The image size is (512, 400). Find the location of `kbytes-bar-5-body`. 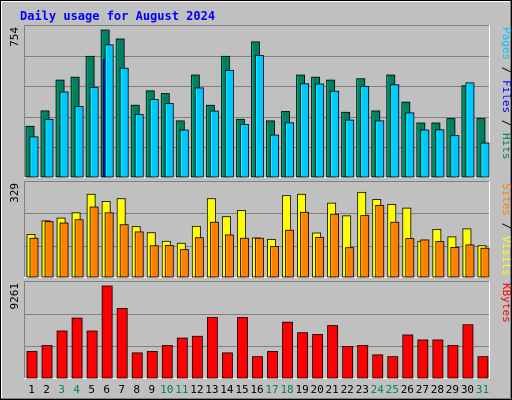

kbytes-bar-5-body is located at coordinates (92, 354).